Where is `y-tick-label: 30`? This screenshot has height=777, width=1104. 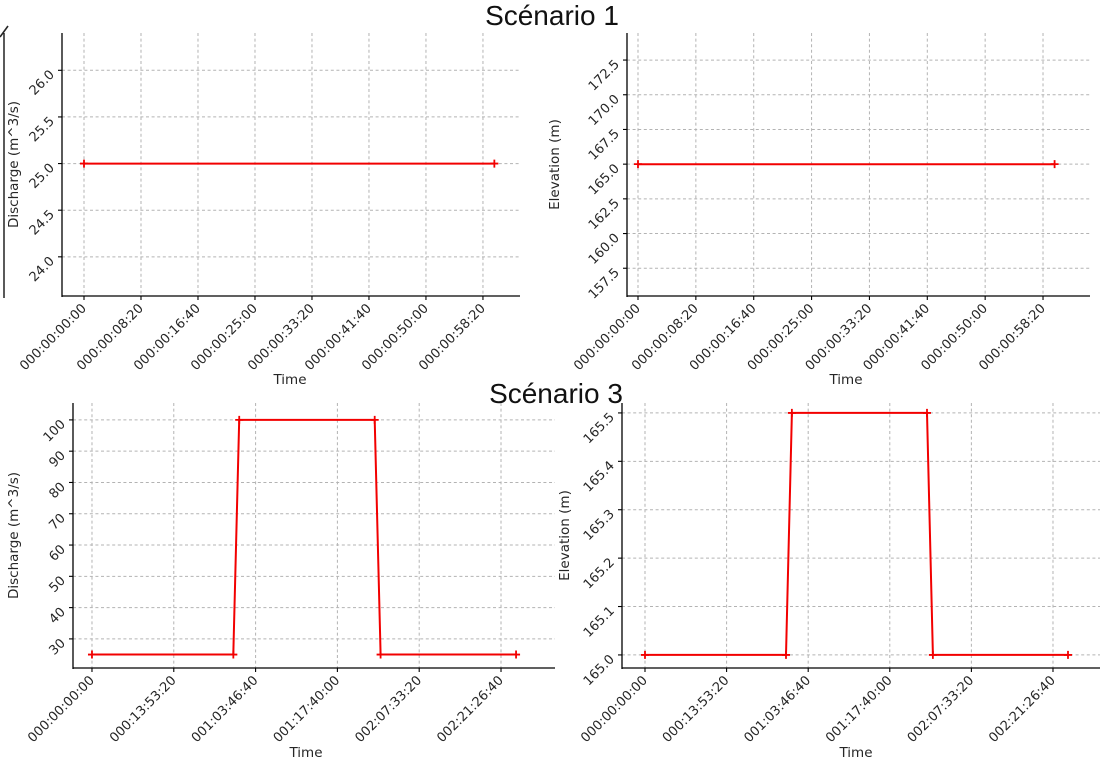
y-tick-label: 30 is located at coordinates (58, 647).